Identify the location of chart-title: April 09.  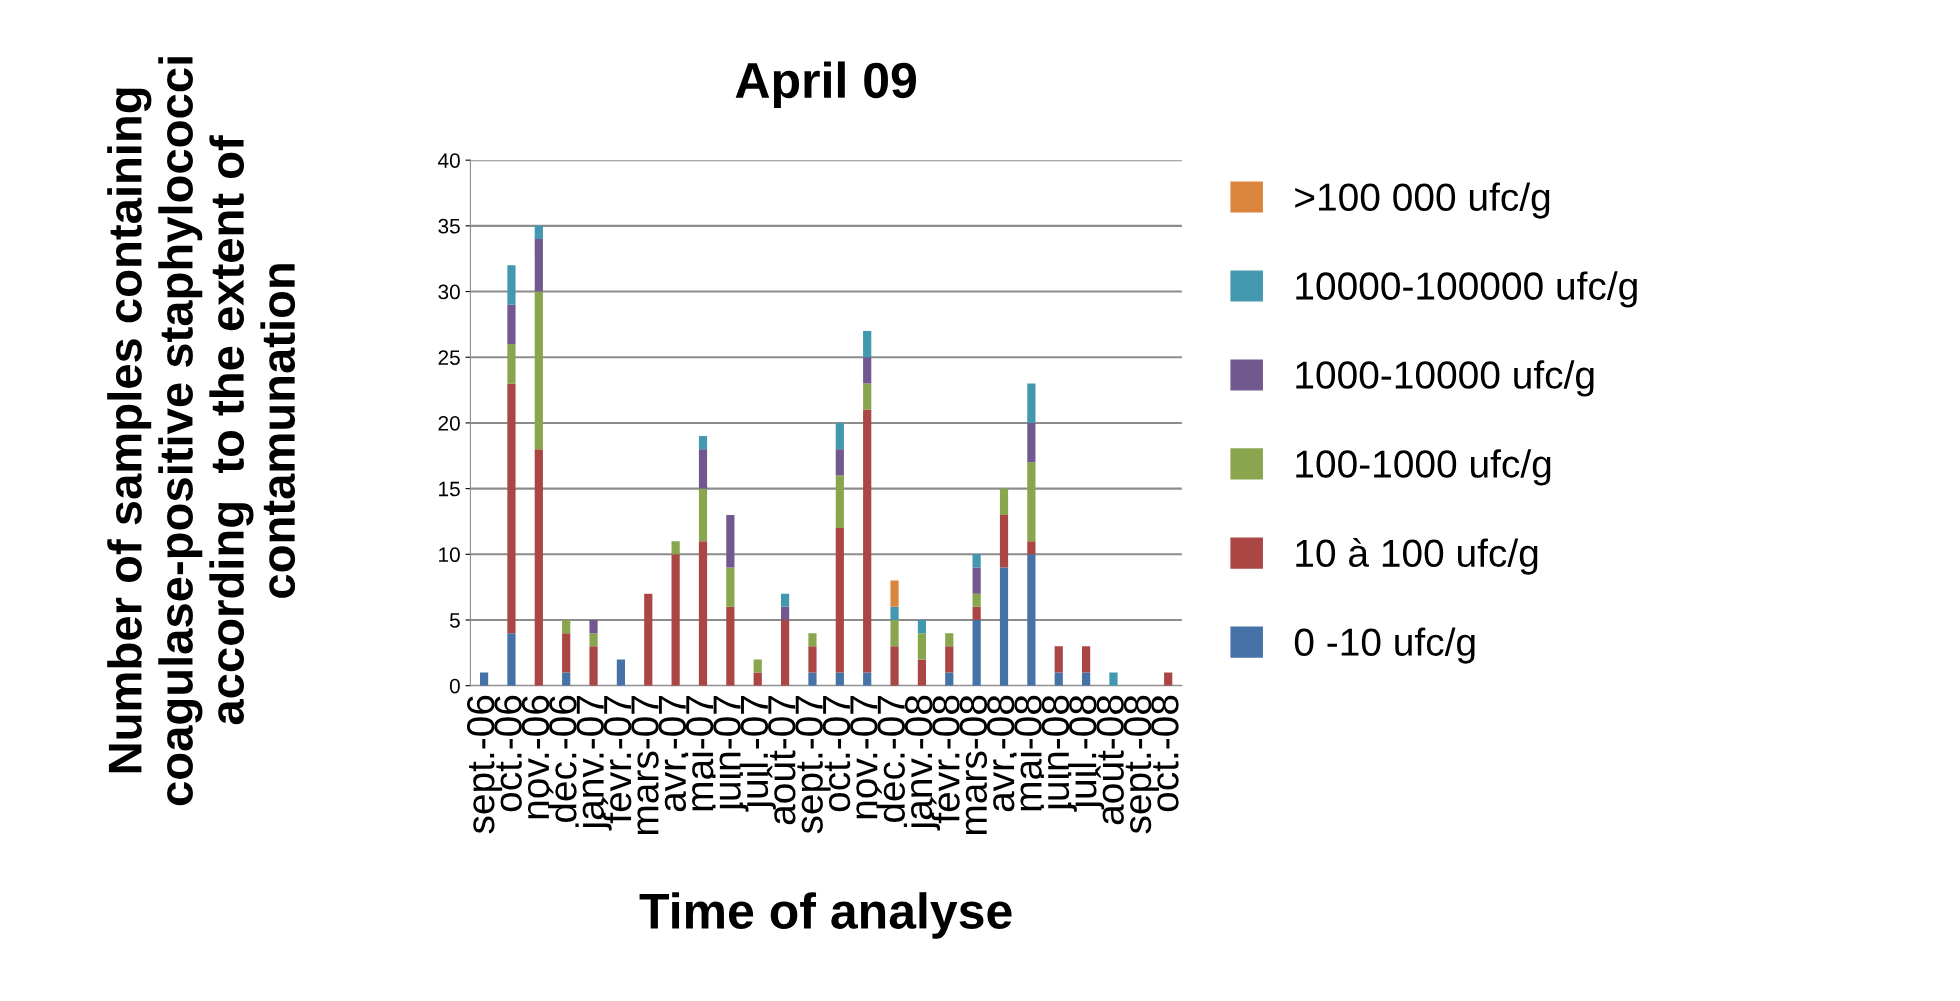
(825, 85).